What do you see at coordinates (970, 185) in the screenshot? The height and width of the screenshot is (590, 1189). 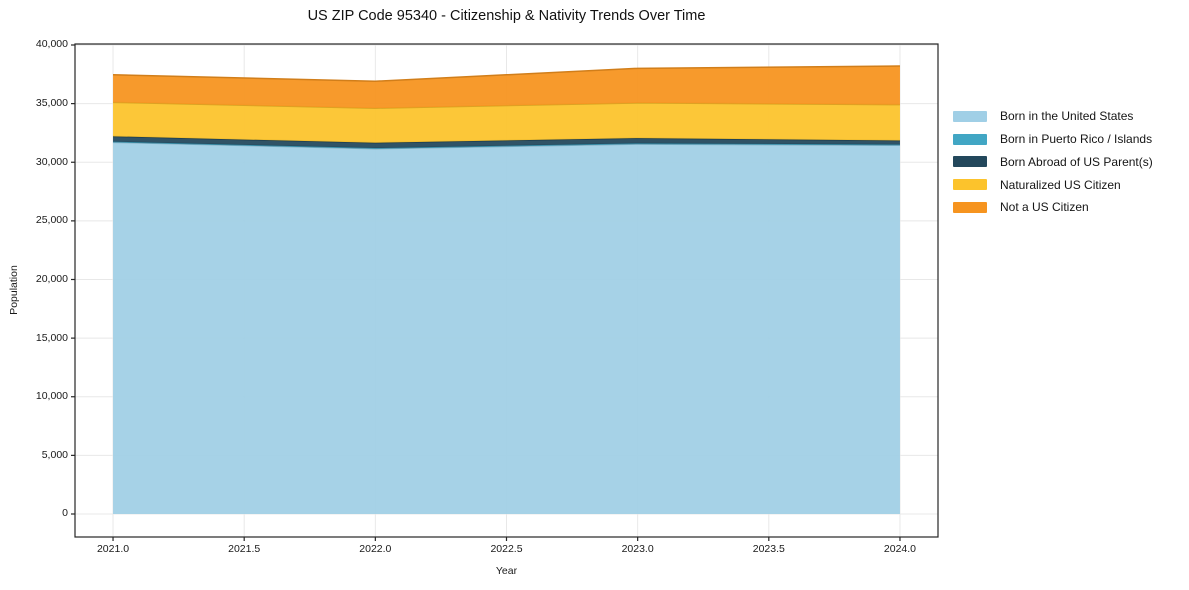 I see `legend-swatch-naturalized-us-citizen` at bounding box center [970, 185].